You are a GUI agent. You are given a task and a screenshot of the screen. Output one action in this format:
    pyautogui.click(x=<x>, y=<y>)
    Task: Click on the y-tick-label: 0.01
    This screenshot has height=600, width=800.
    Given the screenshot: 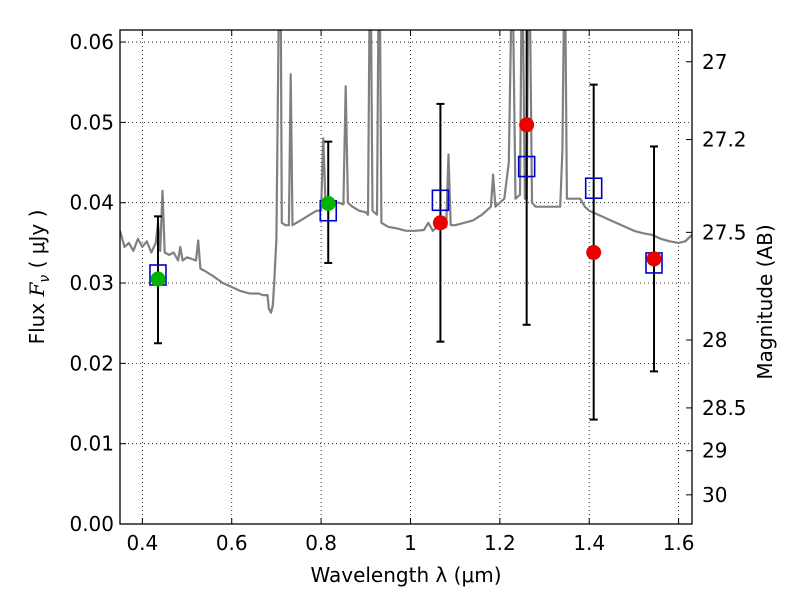 What is the action you would take?
    pyautogui.click(x=91, y=444)
    